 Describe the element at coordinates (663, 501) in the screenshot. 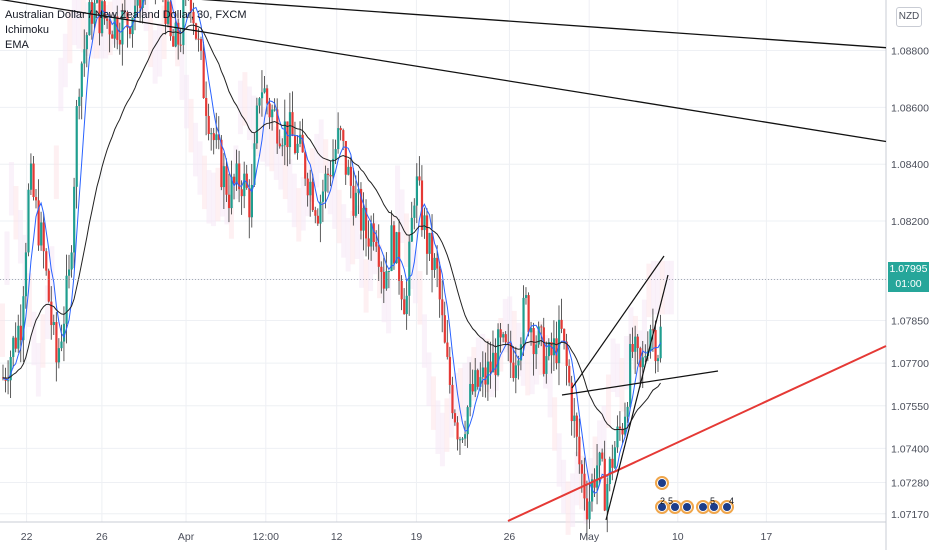

I see `event-count: 2` at that location.